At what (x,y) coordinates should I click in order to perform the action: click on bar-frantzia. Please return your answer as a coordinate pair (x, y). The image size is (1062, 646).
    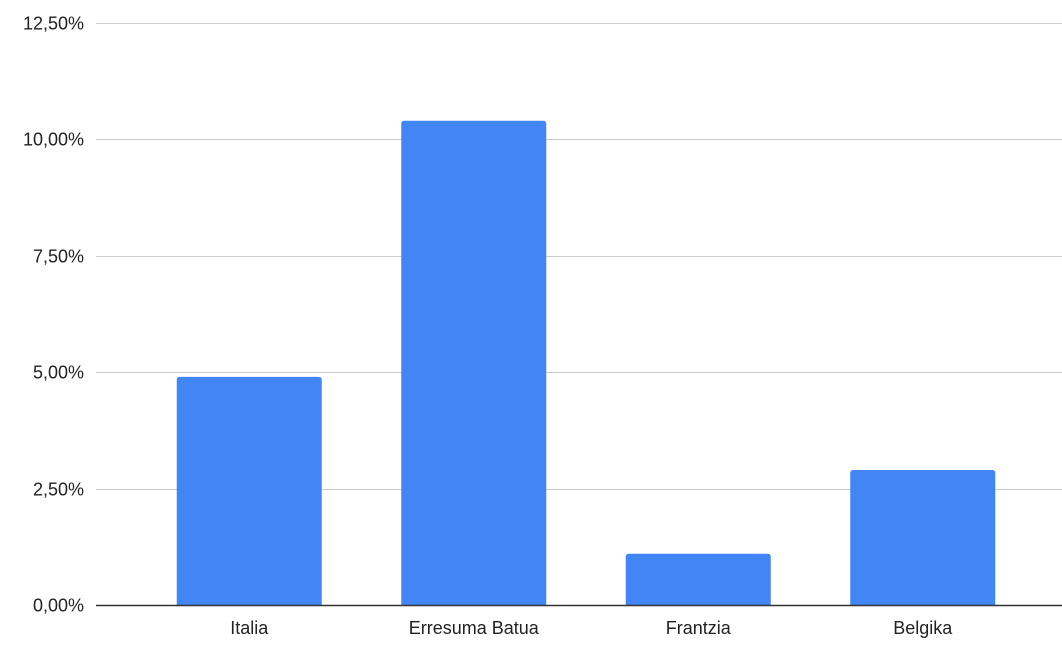
    Looking at the image, I should click on (698, 579).